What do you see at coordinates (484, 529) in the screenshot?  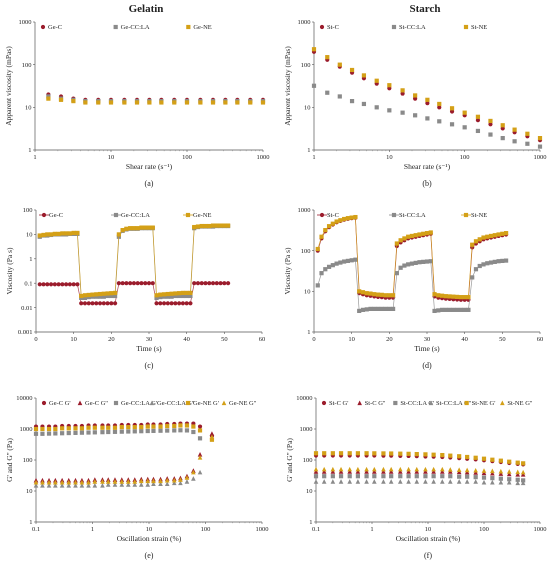 I see `x-tick-label: 100` at bounding box center [484, 529].